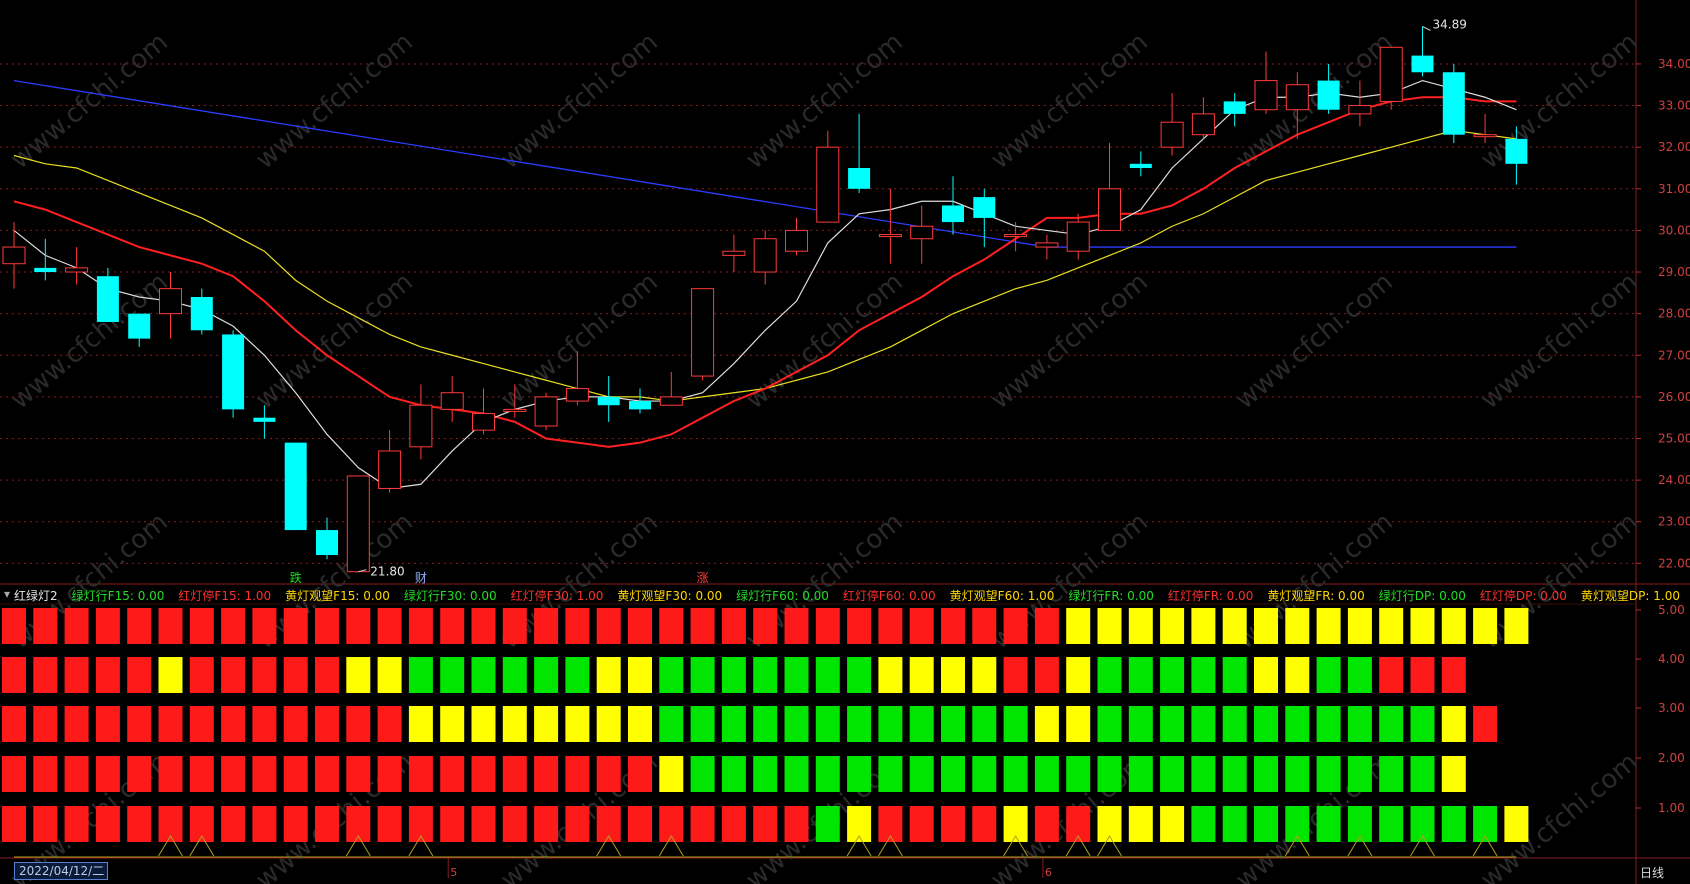 The height and width of the screenshot is (884, 1690). I want to click on header-item: 绿灯行F15: 0.00, so click(118, 596).